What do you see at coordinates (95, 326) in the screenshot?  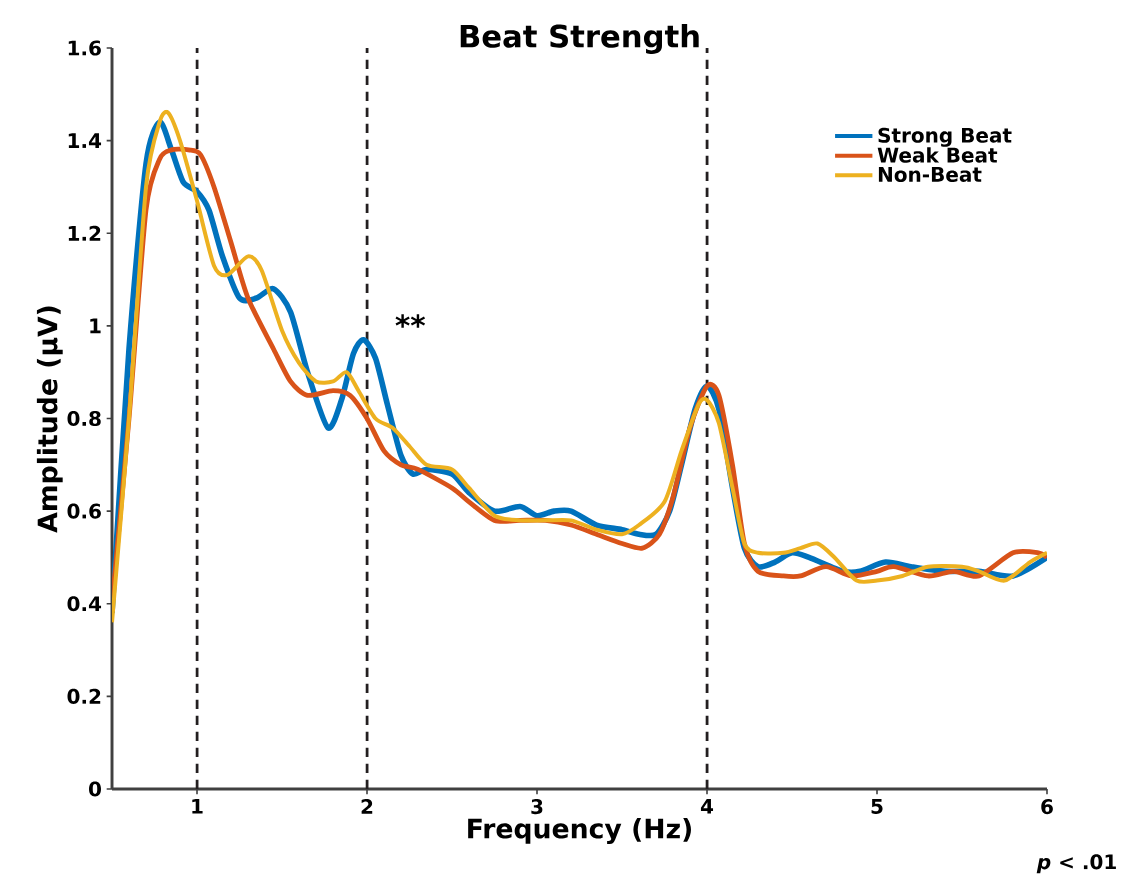 I see `y-tick-label: 1` at bounding box center [95, 326].